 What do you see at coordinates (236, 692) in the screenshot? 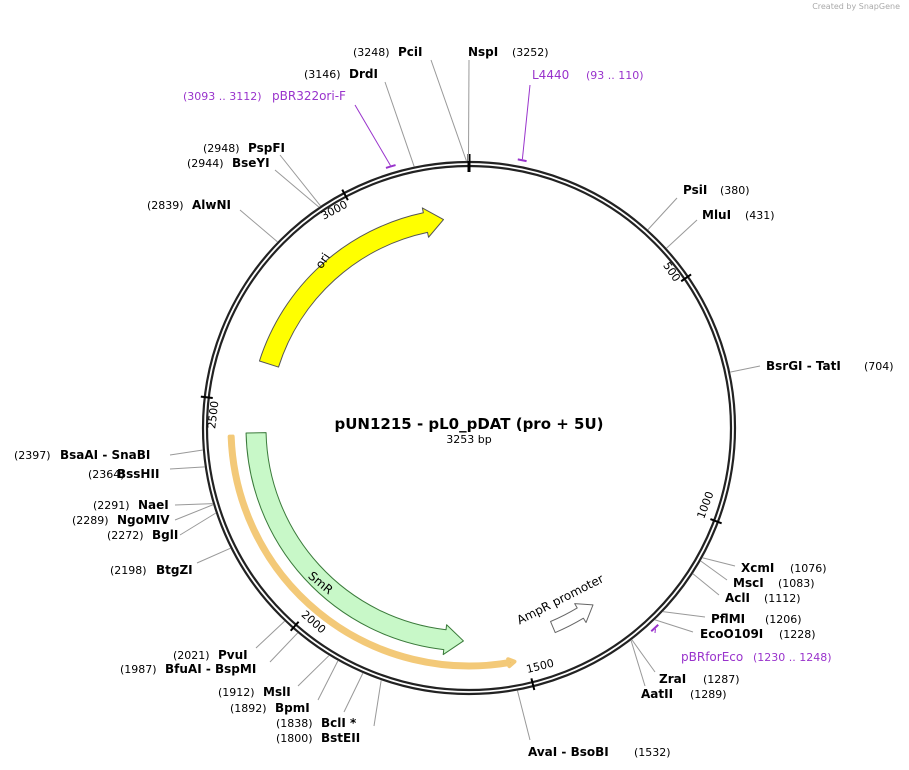
I see `site-position: (1912)` at bounding box center [236, 692].